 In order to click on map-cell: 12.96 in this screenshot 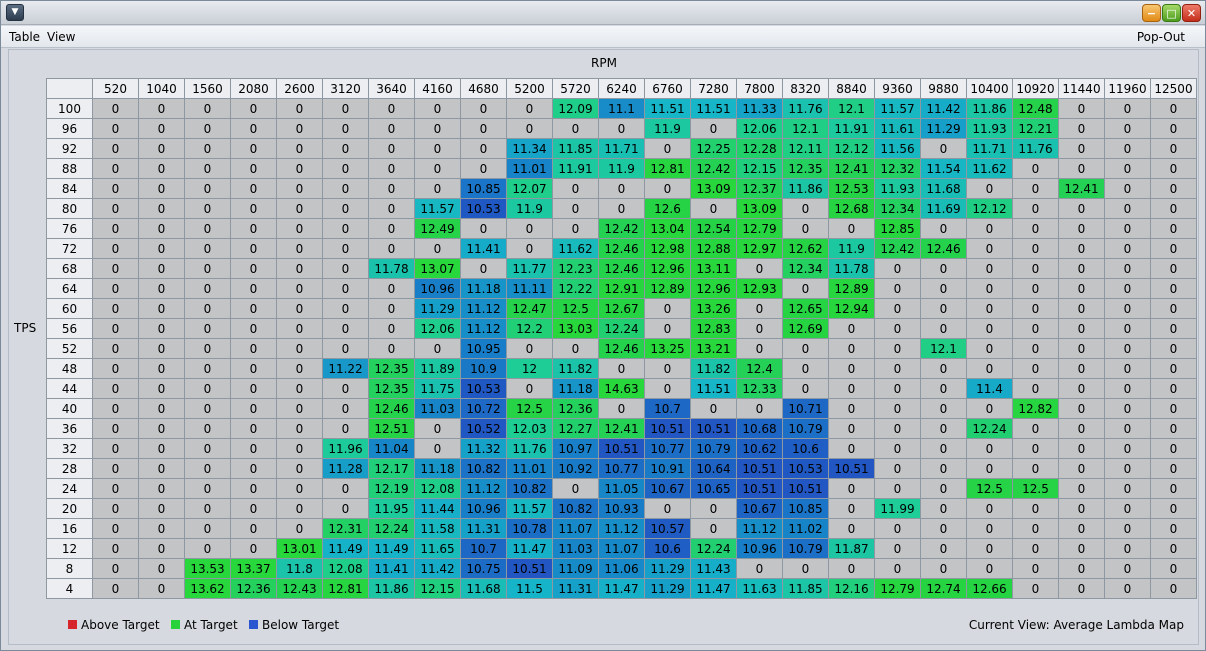, I will do `click(667, 268)`.